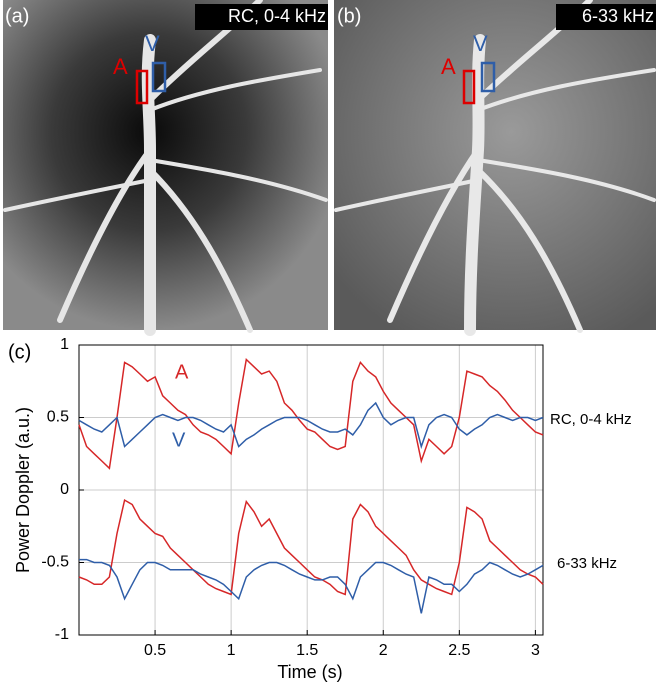 This screenshot has width=658, height=687. What do you see at coordinates (309, 672) in the screenshot?
I see `x-axis-label: Time (s)` at bounding box center [309, 672].